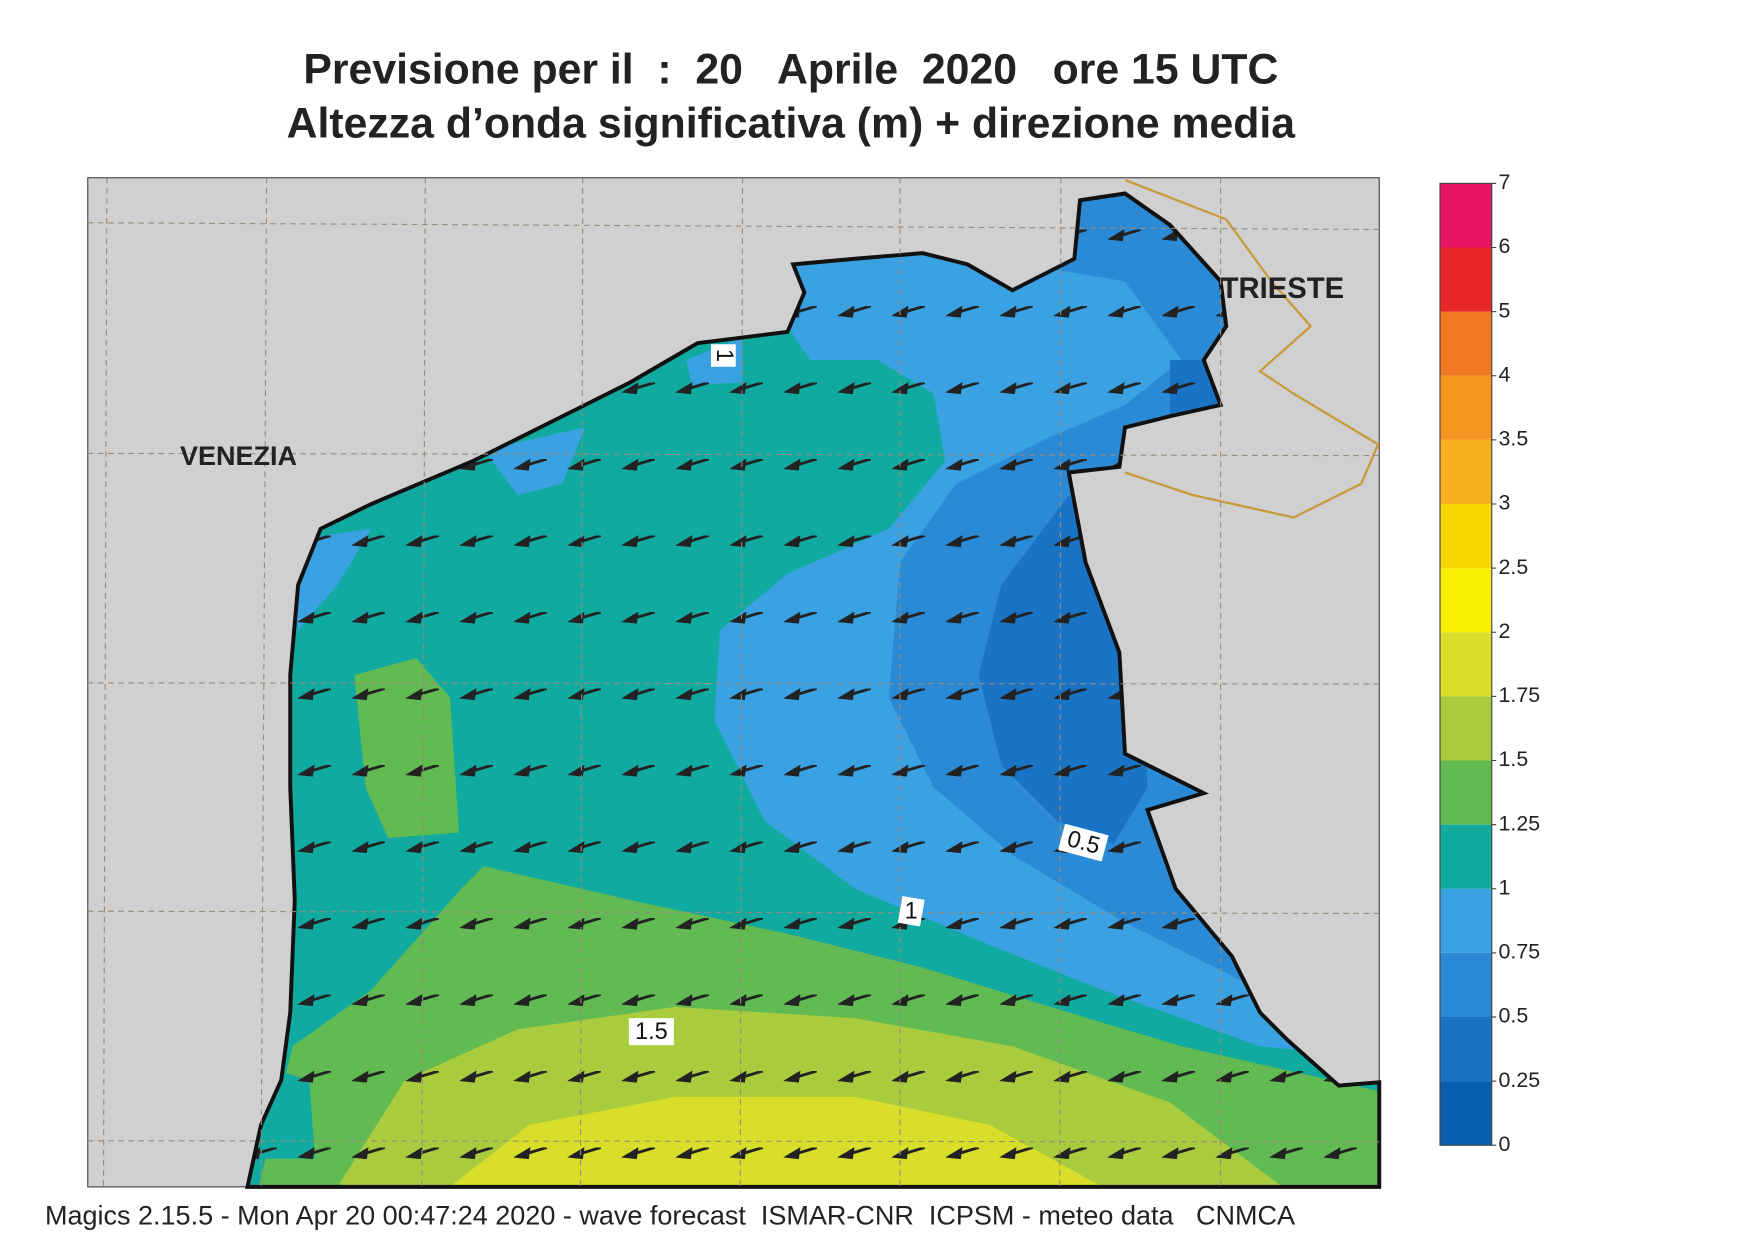 The height and width of the screenshot is (1242, 1755). What do you see at coordinates (651, 1032) in the screenshot?
I see `contour-label: 1.5` at bounding box center [651, 1032].